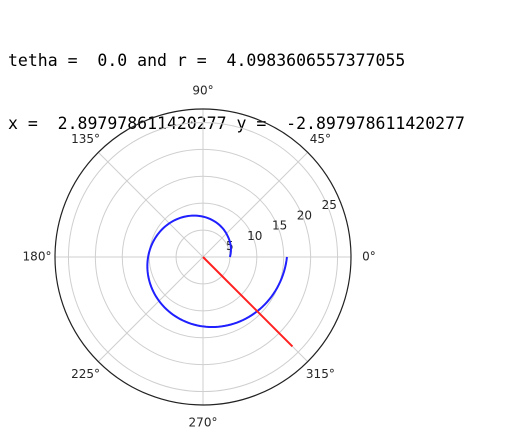 The width and height of the screenshot is (531, 444). Describe the element at coordinates (248, 302) in the screenshot. I see `angle-line-series` at that location.